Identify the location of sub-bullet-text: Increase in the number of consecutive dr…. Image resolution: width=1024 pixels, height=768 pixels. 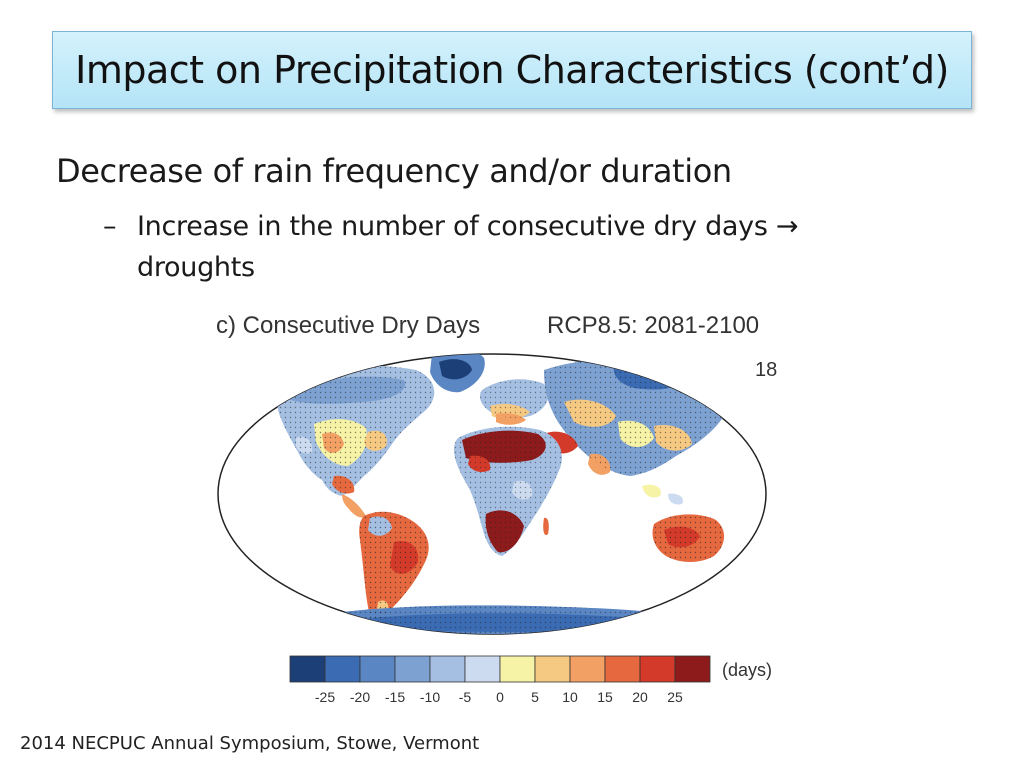
(520, 247).